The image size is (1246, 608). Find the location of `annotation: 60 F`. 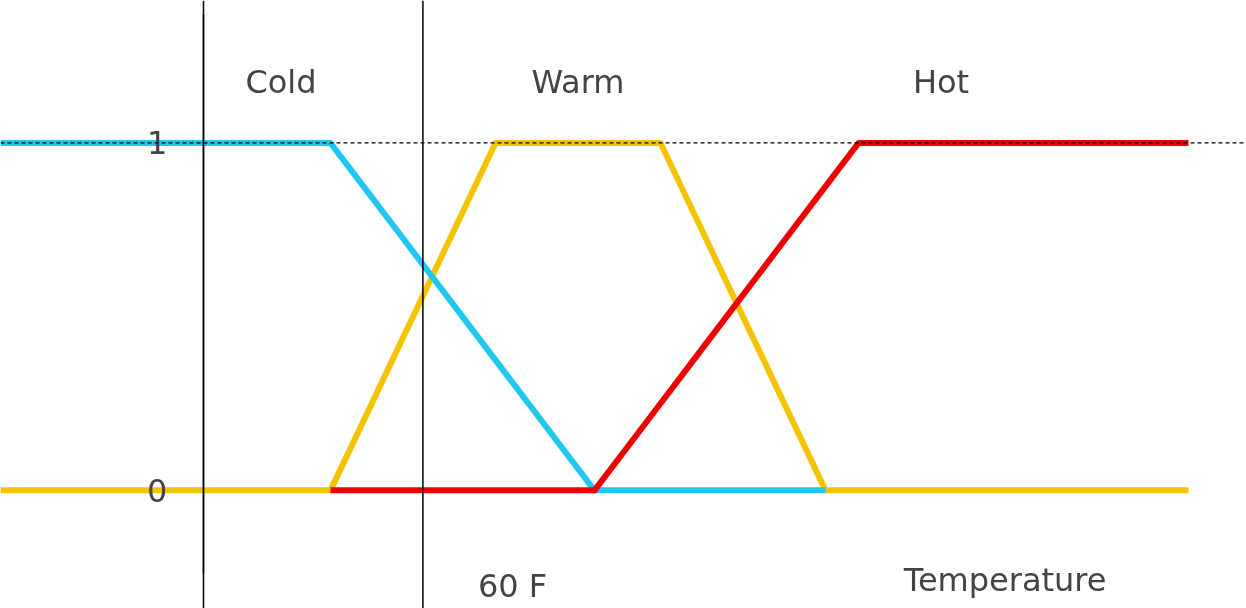

annotation: 60 F is located at coordinates (512, 585).